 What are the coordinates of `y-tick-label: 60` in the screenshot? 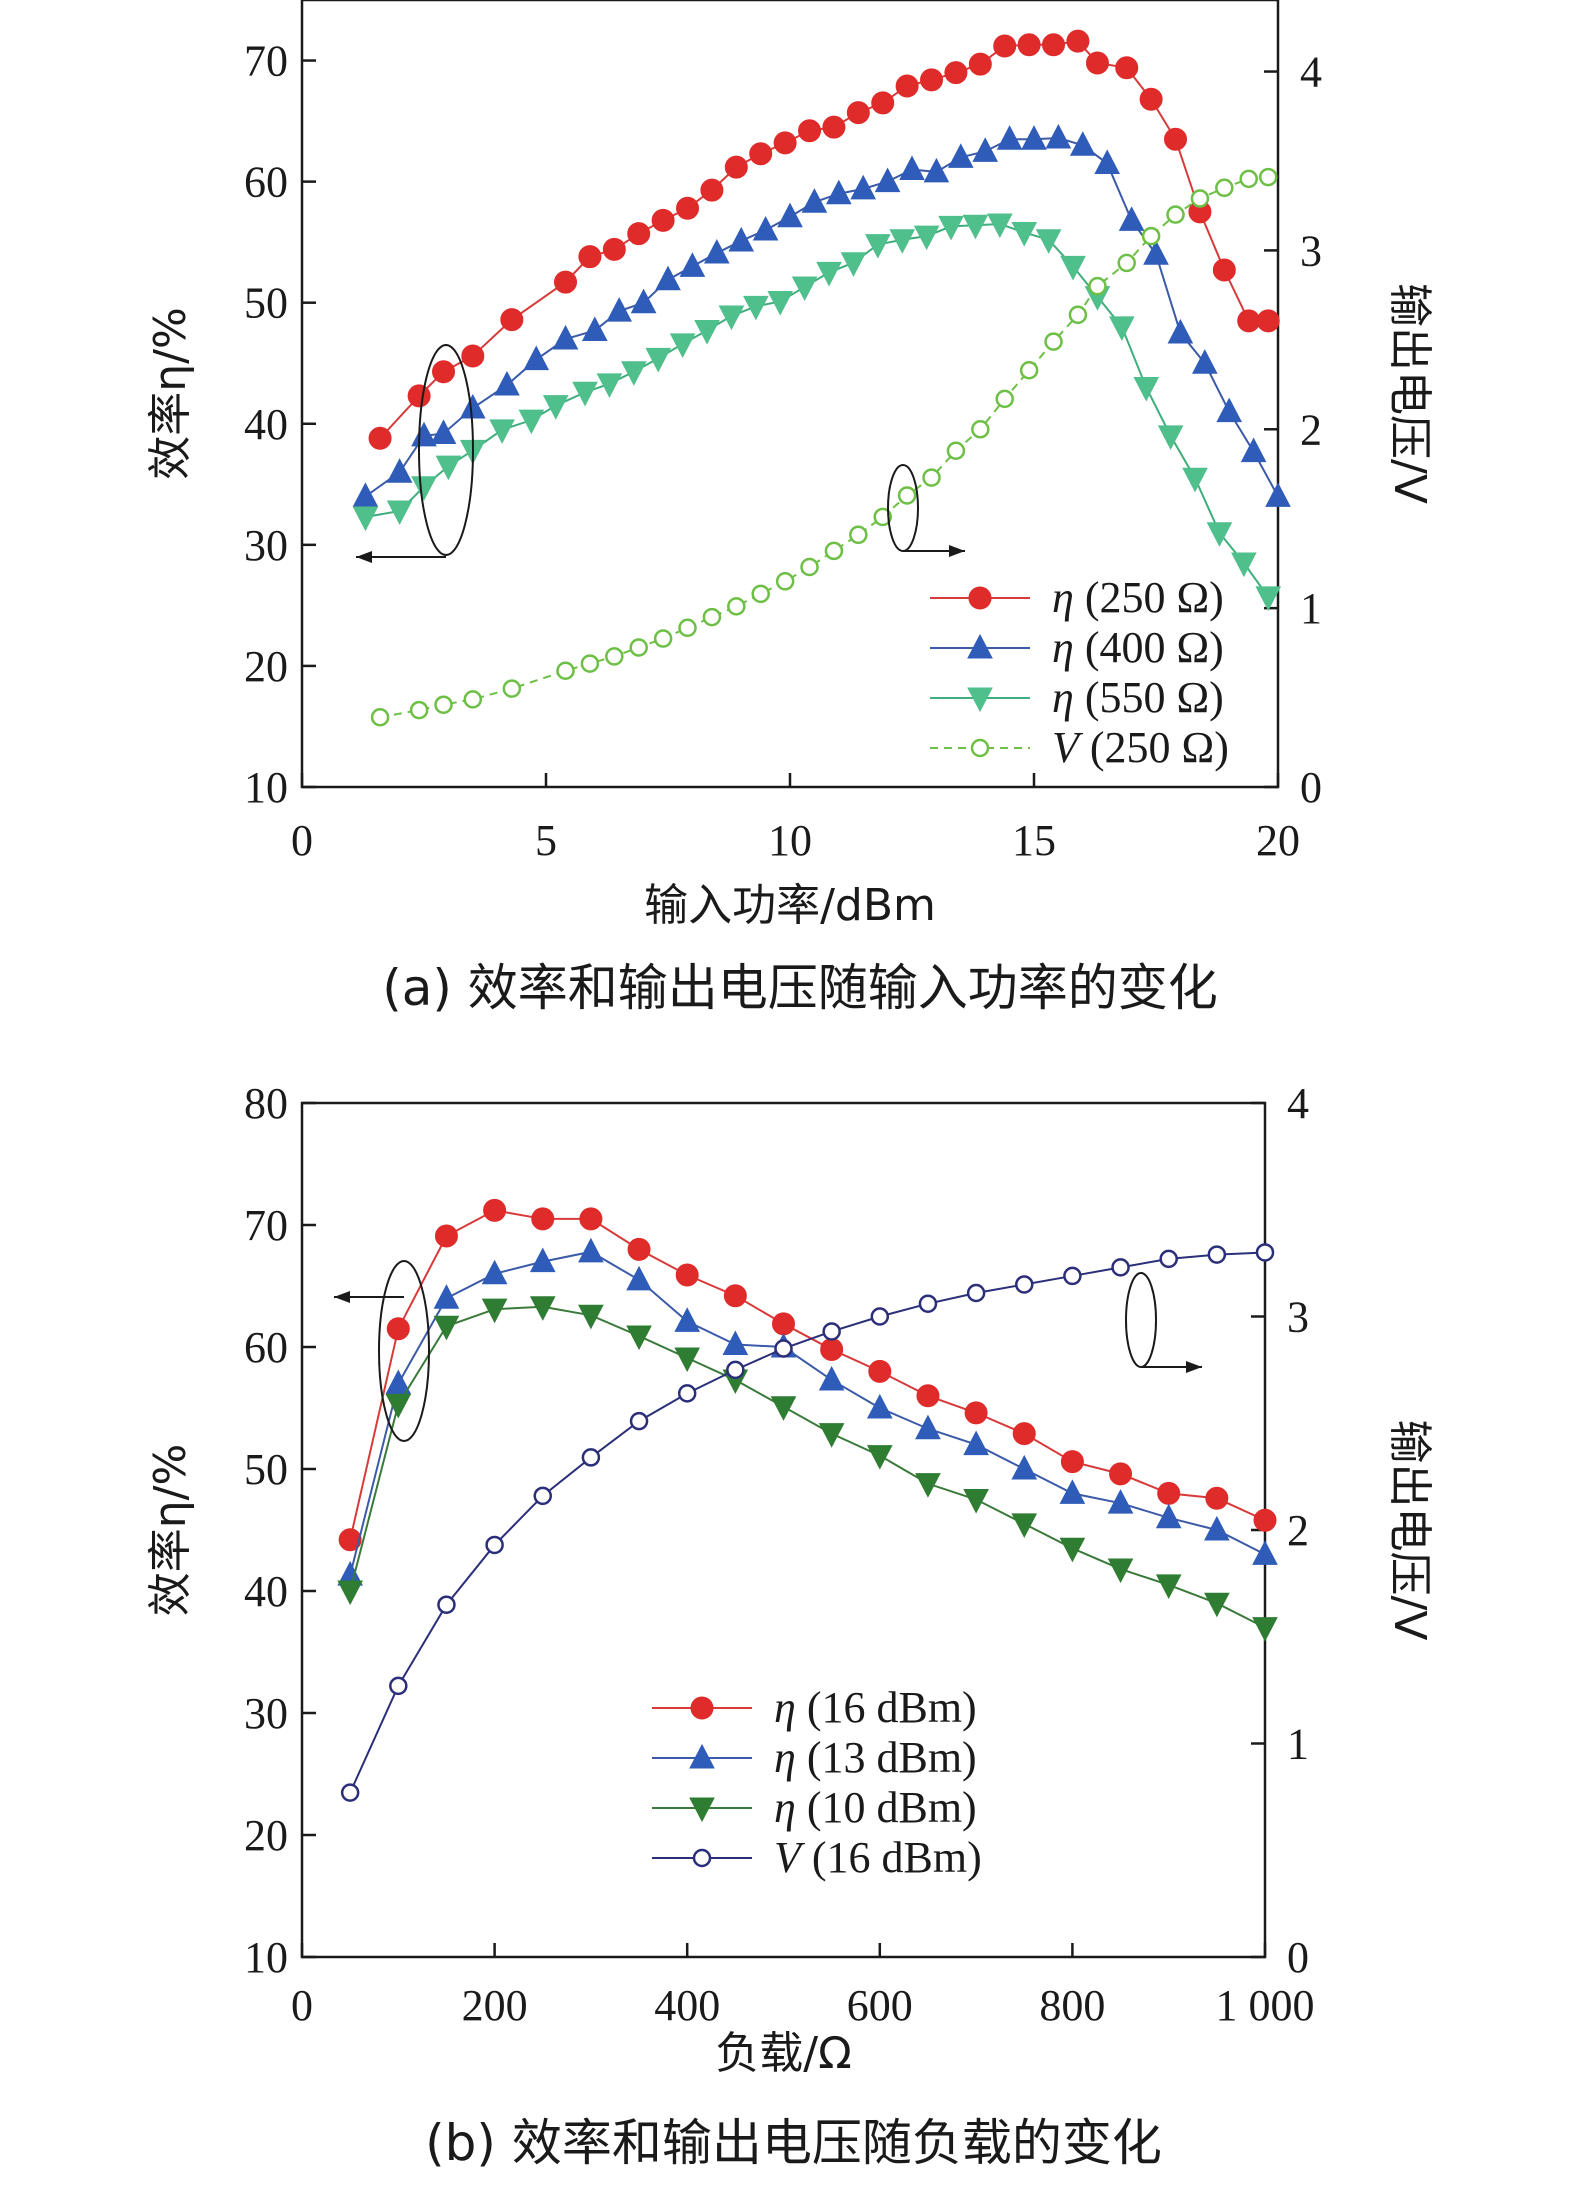 It's located at (266, 1347).